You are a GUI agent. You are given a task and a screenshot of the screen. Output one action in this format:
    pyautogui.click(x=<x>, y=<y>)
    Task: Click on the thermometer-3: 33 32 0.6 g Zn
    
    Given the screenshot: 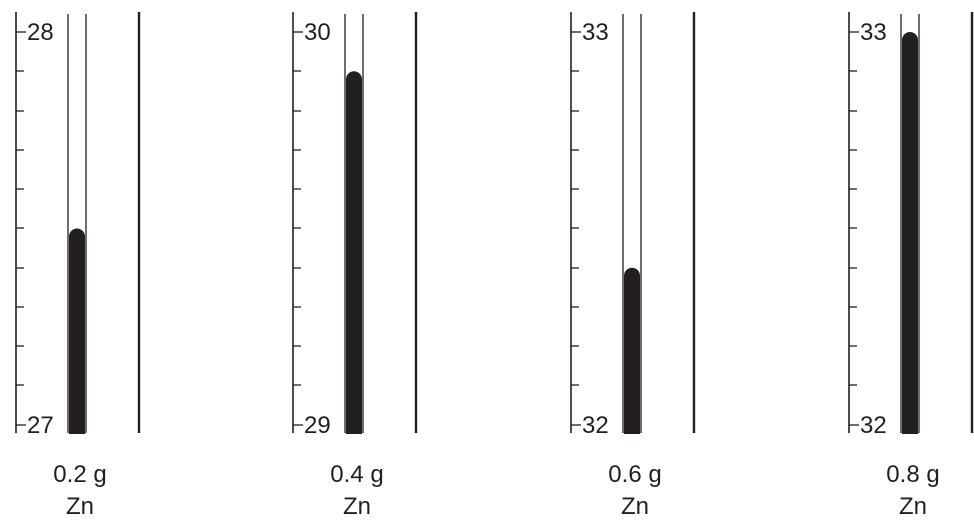 What is the action you would take?
    pyautogui.click(x=633, y=266)
    